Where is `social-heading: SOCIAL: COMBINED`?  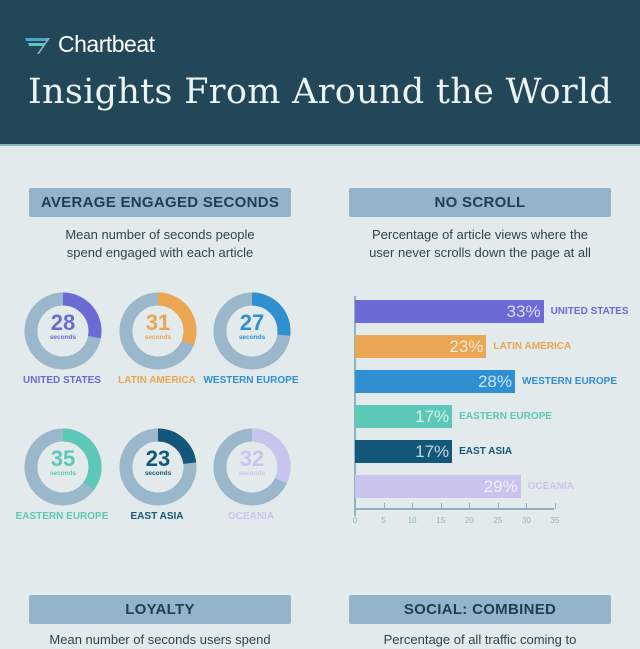 social-heading: SOCIAL: COMBINED is located at coordinates (480, 609).